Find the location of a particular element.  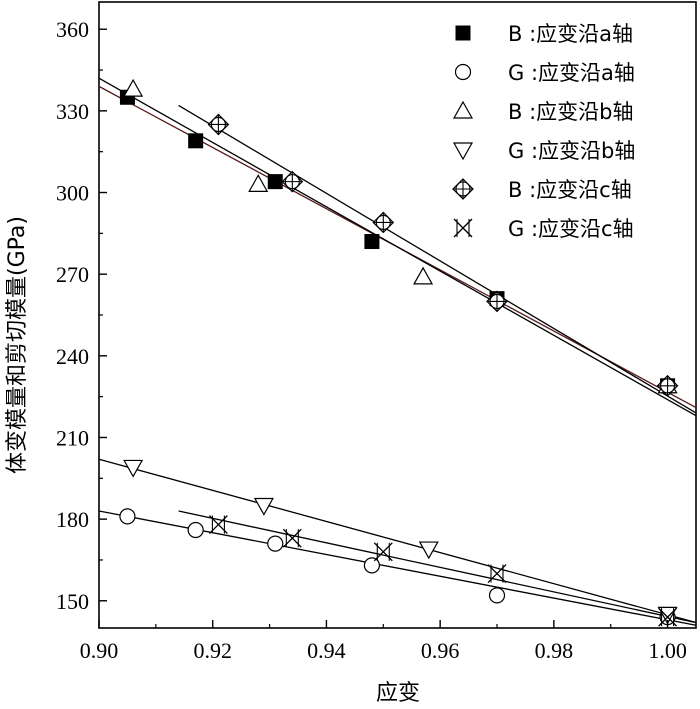

x-tick-label: 0.98 is located at coordinates (554, 650).